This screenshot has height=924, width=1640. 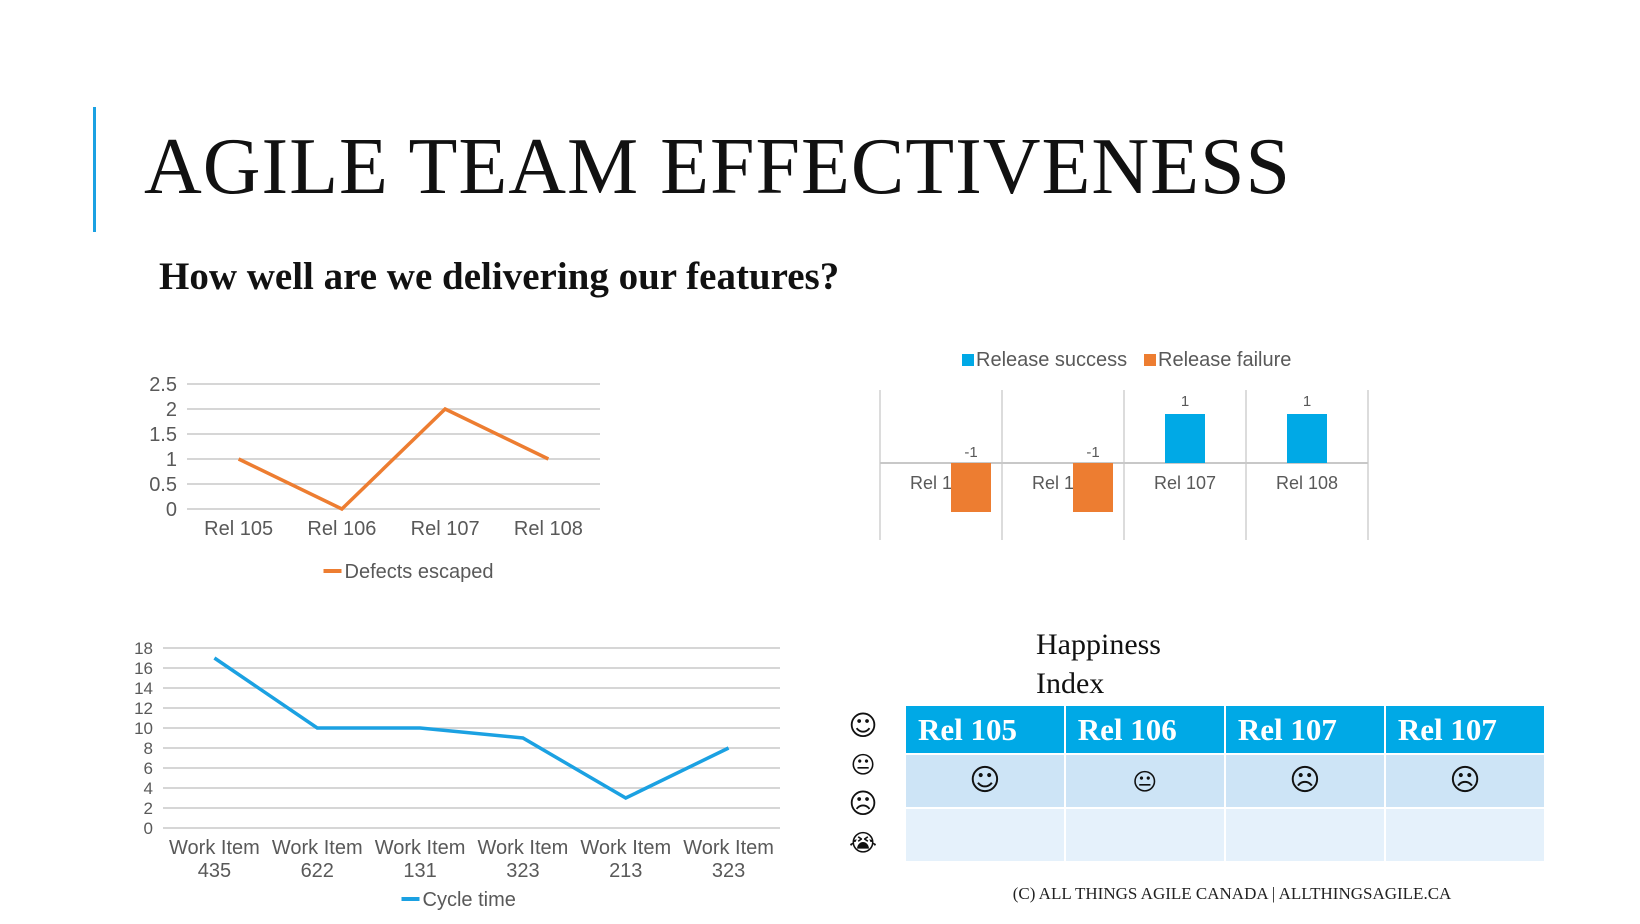 What do you see at coordinates (625, 871) in the screenshot?
I see `x-tick-label: 213` at bounding box center [625, 871].